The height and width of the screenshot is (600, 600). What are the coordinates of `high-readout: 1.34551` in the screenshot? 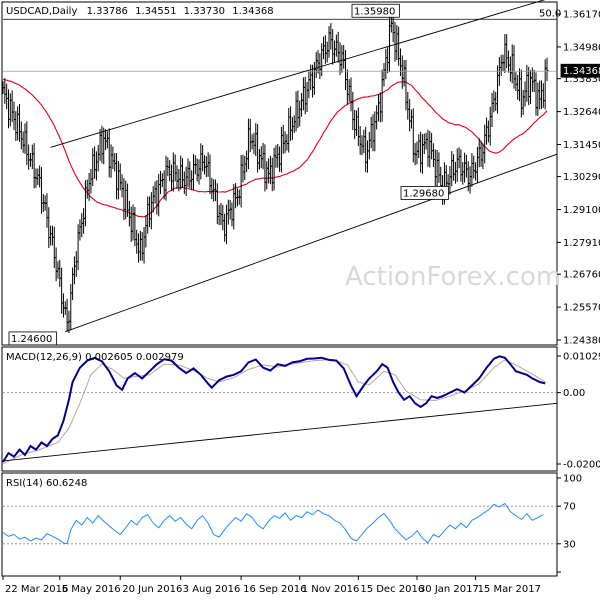 It's located at (155, 11).